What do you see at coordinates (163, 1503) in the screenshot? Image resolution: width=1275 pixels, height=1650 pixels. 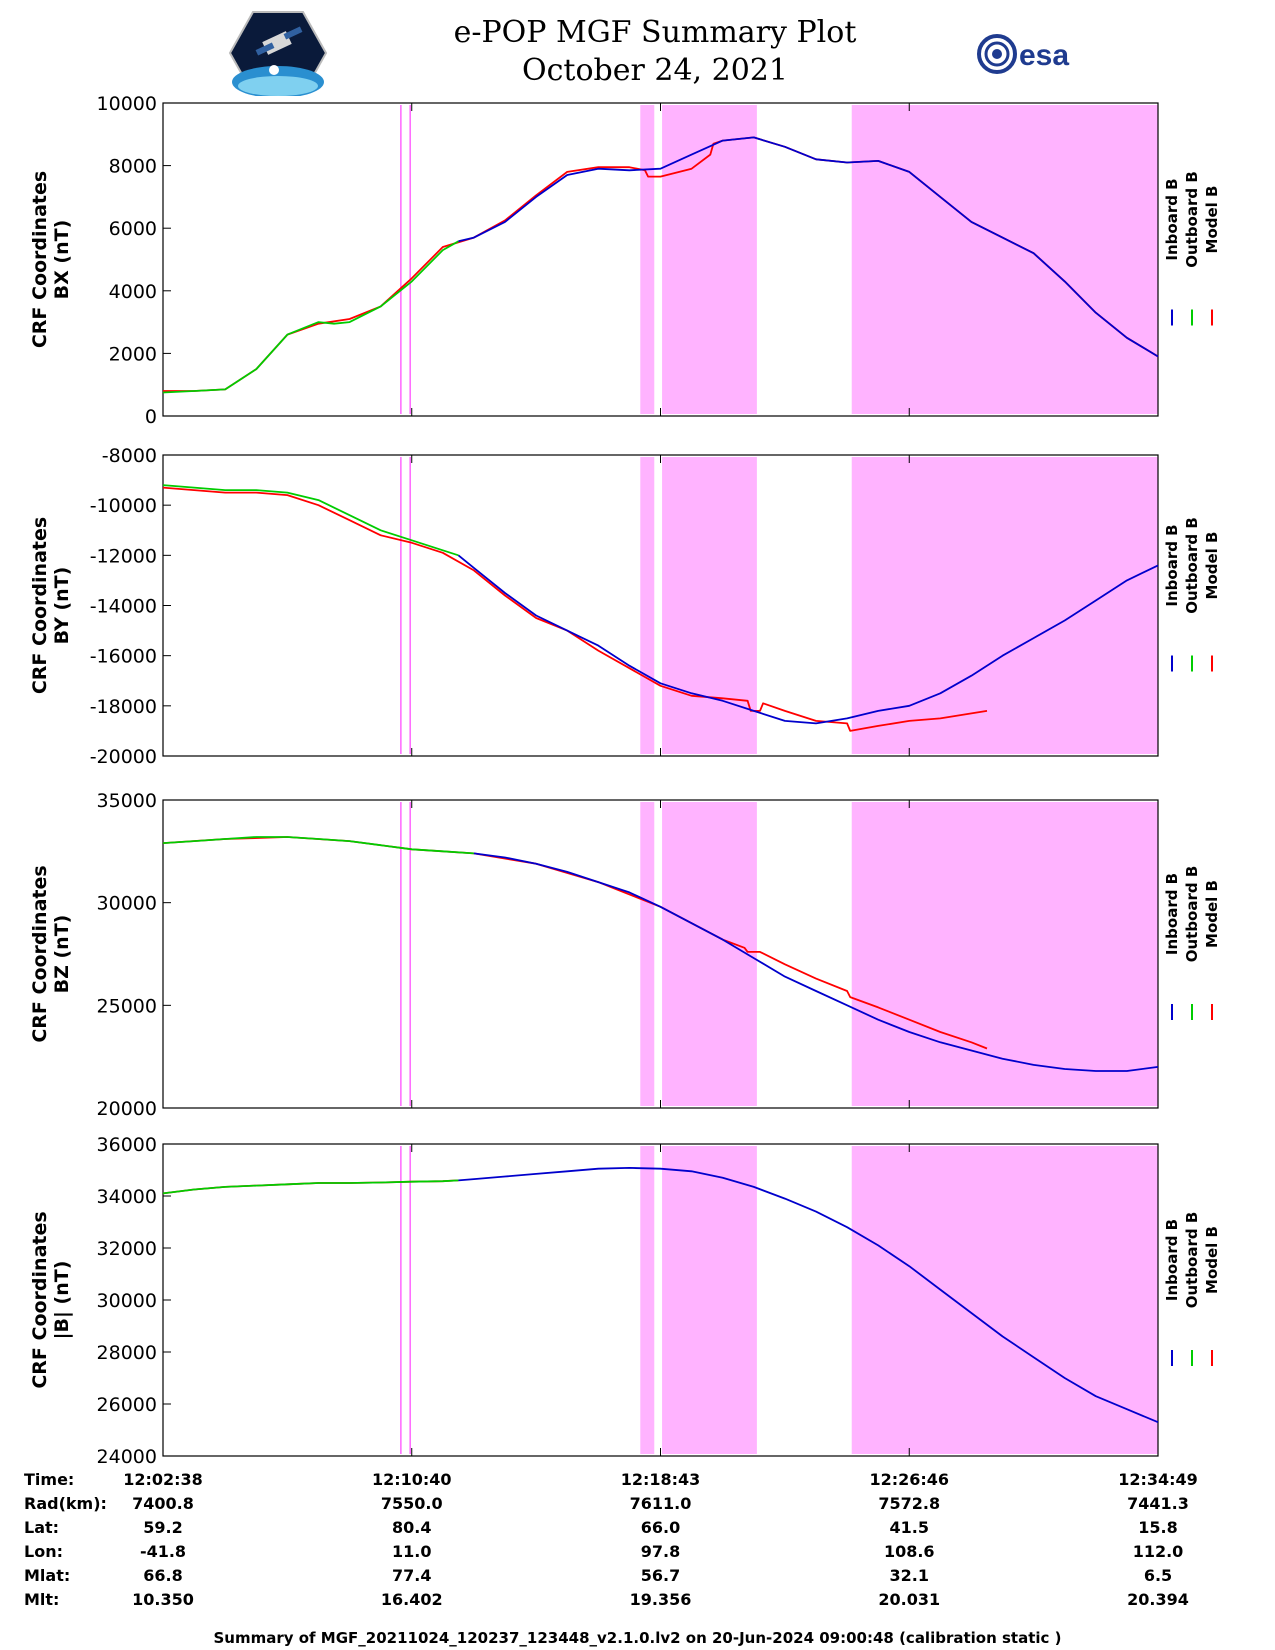 I see `info-cell: 7400.8` at bounding box center [163, 1503].